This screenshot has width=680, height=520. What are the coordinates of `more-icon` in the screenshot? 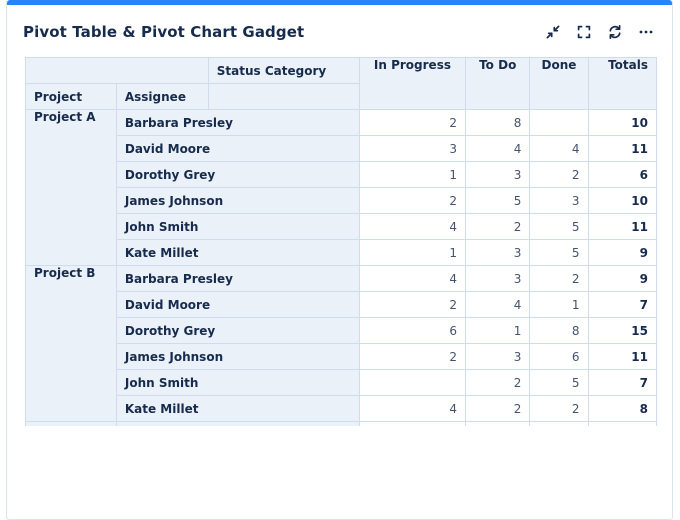 It's located at (646, 32).